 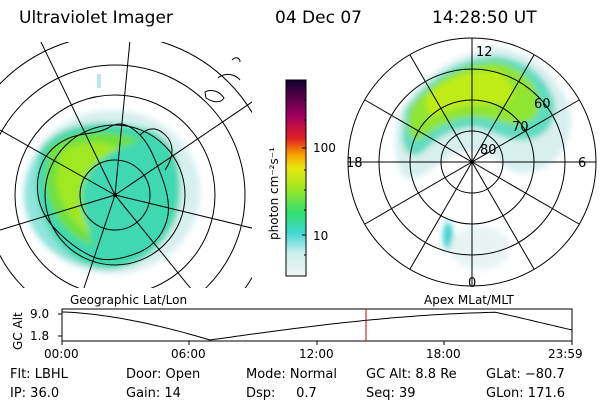 I want to click on mlt-label-18: 18, so click(x=354, y=163).